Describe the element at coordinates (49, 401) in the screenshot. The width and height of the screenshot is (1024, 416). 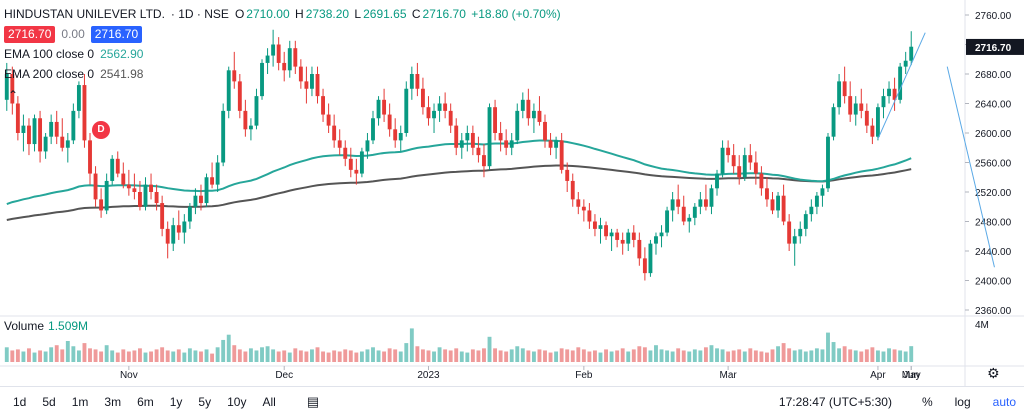
I see `timeframe-5d: 5d` at that location.